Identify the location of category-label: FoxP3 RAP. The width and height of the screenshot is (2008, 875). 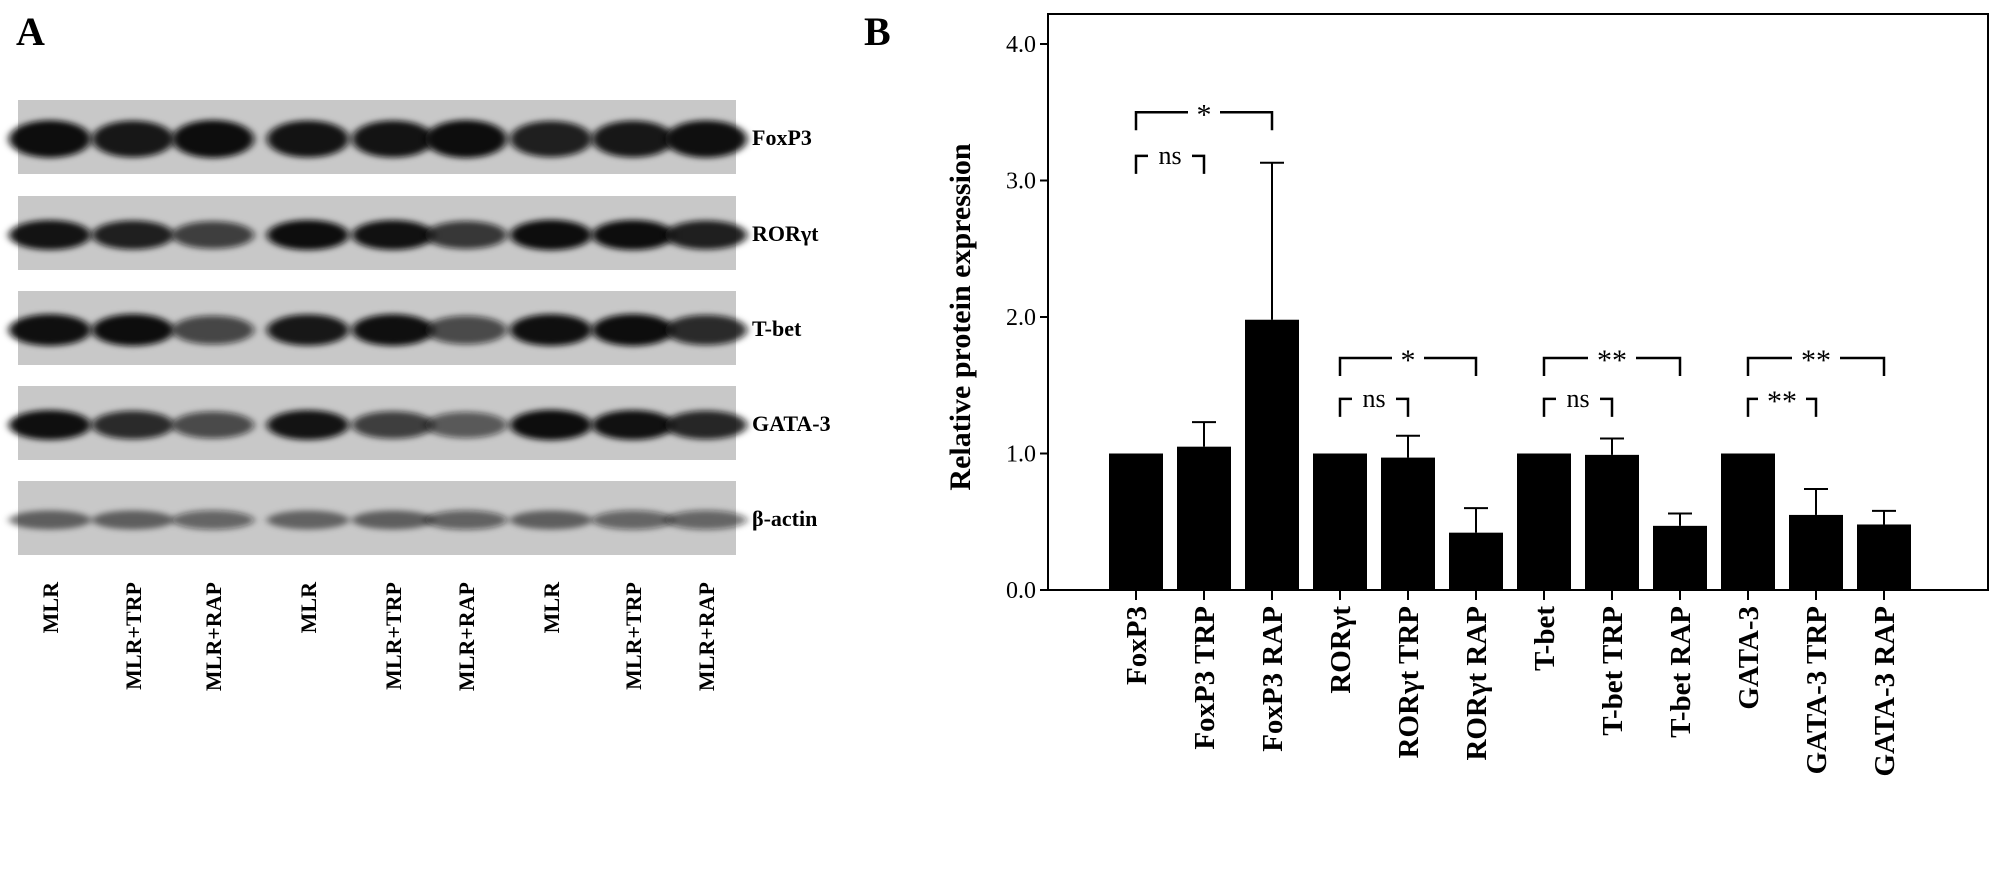
(1273, 679).